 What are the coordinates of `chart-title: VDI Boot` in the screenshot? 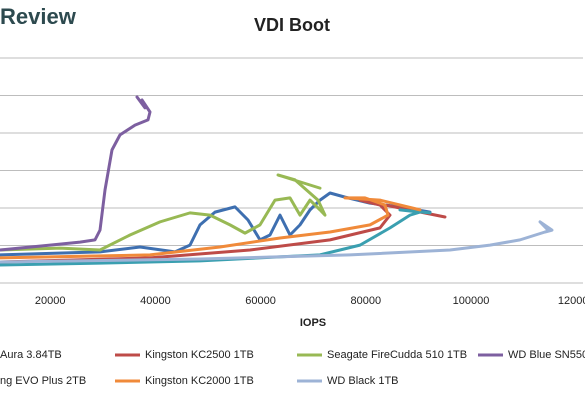 It's located at (292, 25).